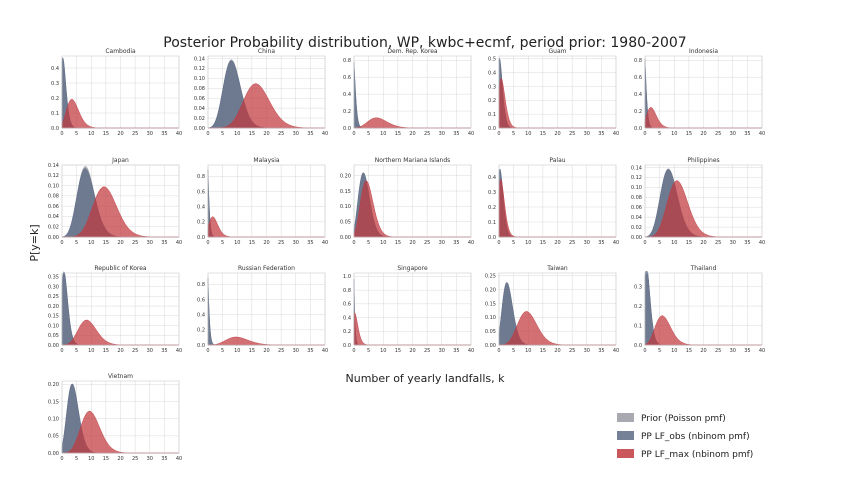  Describe the element at coordinates (553, 92) in the screenshot. I see `panel-guam: Guam 0 5 10 15 20 25 30 35 40 0.0 0.1 0.2 0.3 0.4 0.5` at that location.